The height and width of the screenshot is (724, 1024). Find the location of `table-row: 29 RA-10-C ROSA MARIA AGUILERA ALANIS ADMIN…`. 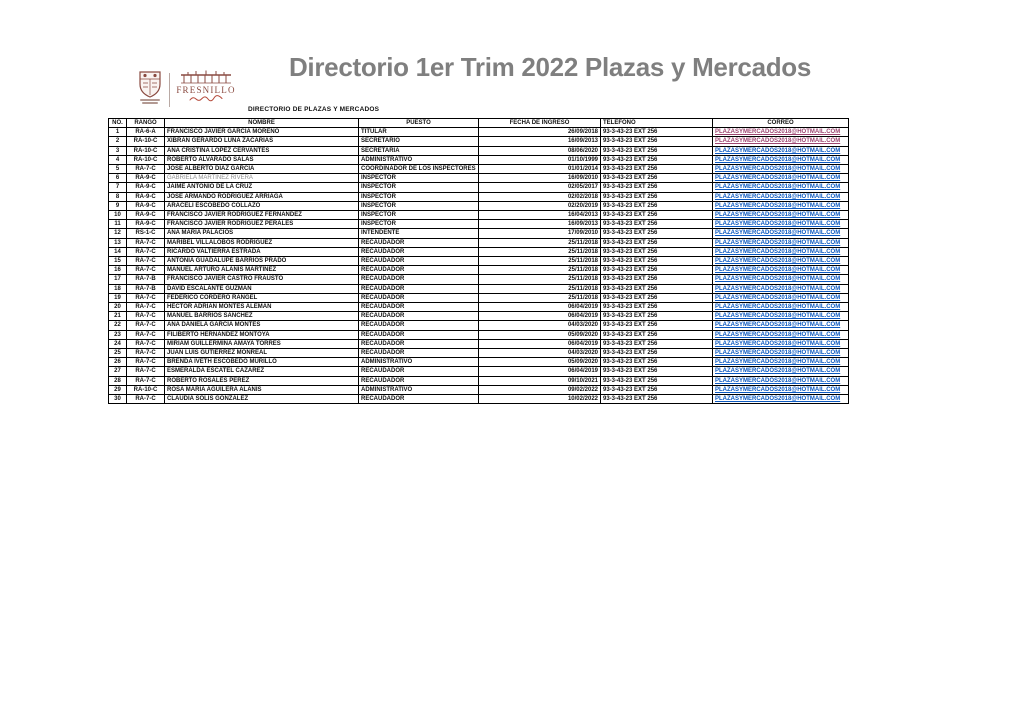

table-row: 29 RA-10-C ROSA MARIA AGUILERA ALANIS ADMIN… is located at coordinates (478, 390).